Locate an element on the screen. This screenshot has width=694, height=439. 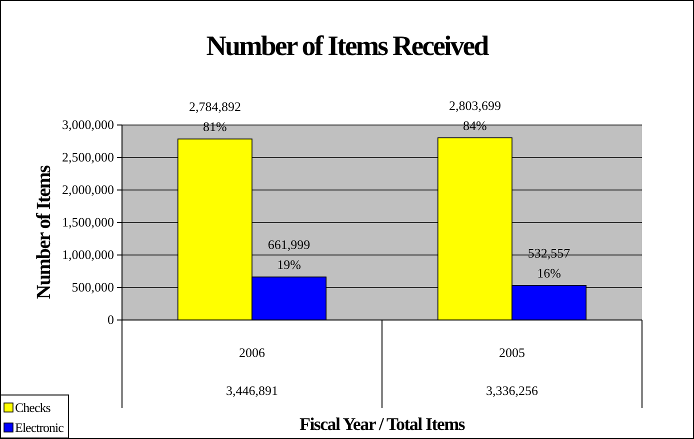
x-axis-title: Fiscal Year / Total Items is located at coordinates (383, 424).